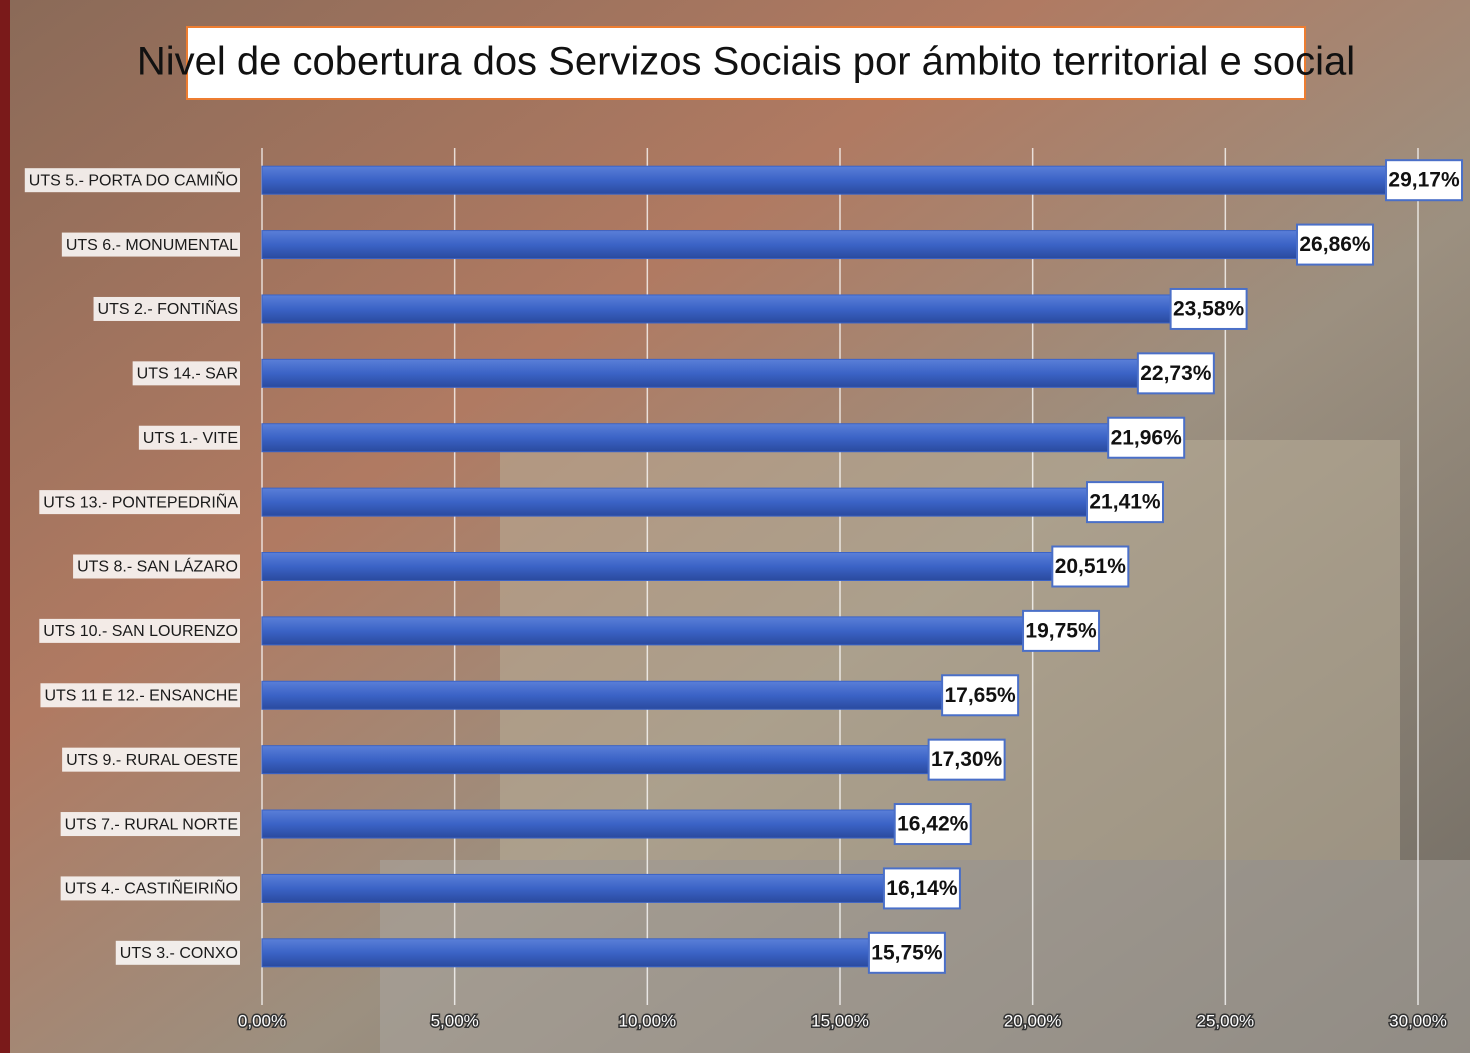 The height and width of the screenshot is (1053, 1470). Describe the element at coordinates (840, 1020) in the screenshot. I see `x-tick-label: 15,00%` at that location.